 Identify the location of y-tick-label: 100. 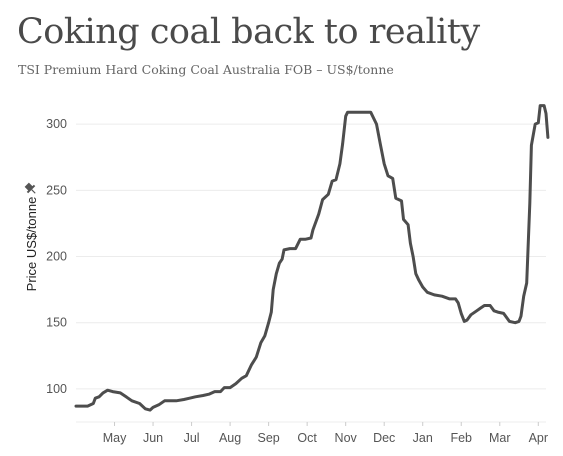
(56, 389).